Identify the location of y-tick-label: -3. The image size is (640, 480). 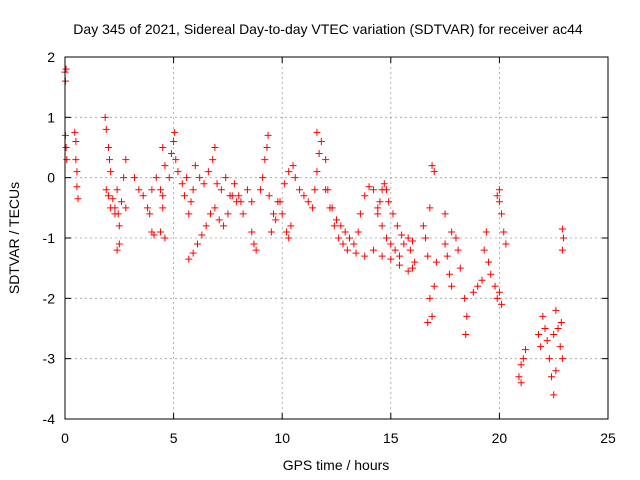
(49, 359).